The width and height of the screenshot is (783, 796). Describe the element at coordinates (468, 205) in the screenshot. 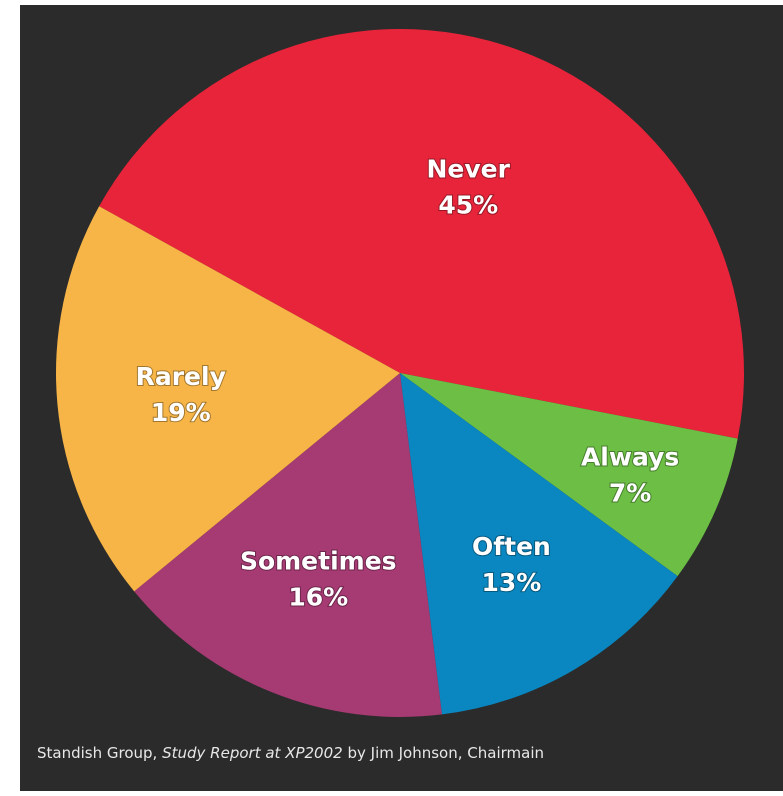

I see `slice-percent-never: 45%` at that location.